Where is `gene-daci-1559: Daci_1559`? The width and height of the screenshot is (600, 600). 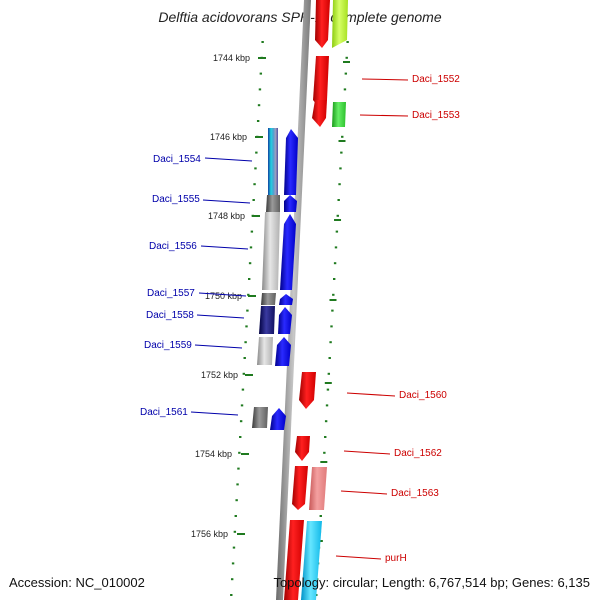 gene-daci-1559: Daci_1559 is located at coordinates (217, 351).